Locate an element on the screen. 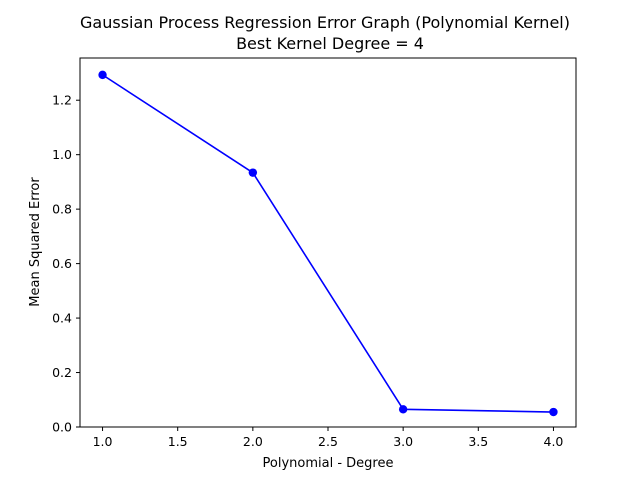 Image resolution: width=640 pixels, height=480 pixels. x-axis-ticks: 1.0 1.5 2.0 2.5 3.0 3.5 4.0 is located at coordinates (328, 438).